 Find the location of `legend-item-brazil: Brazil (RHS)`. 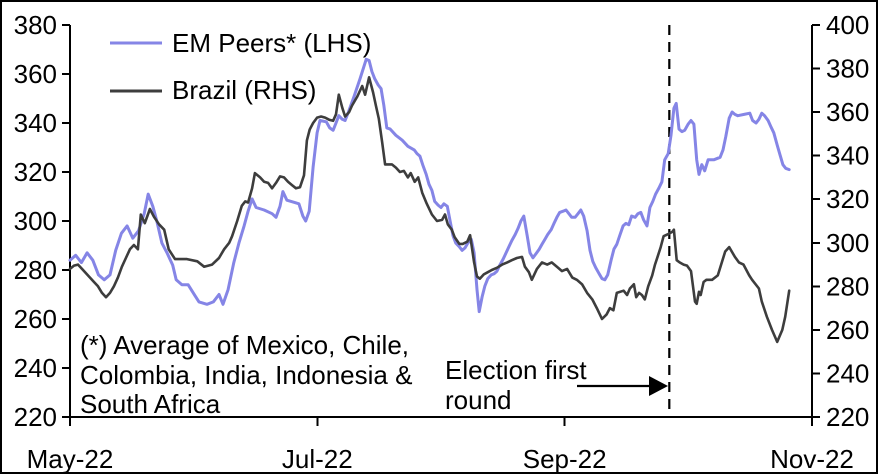

legend-item-brazil: Brazil (RHS) is located at coordinates (213, 90).